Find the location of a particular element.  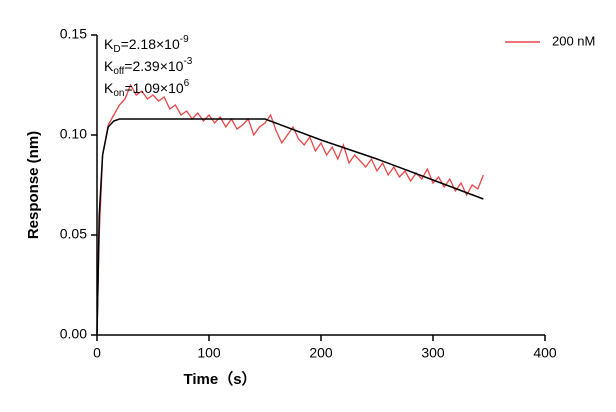

annotation-text: =2.39×10 is located at coordinates (153, 66).